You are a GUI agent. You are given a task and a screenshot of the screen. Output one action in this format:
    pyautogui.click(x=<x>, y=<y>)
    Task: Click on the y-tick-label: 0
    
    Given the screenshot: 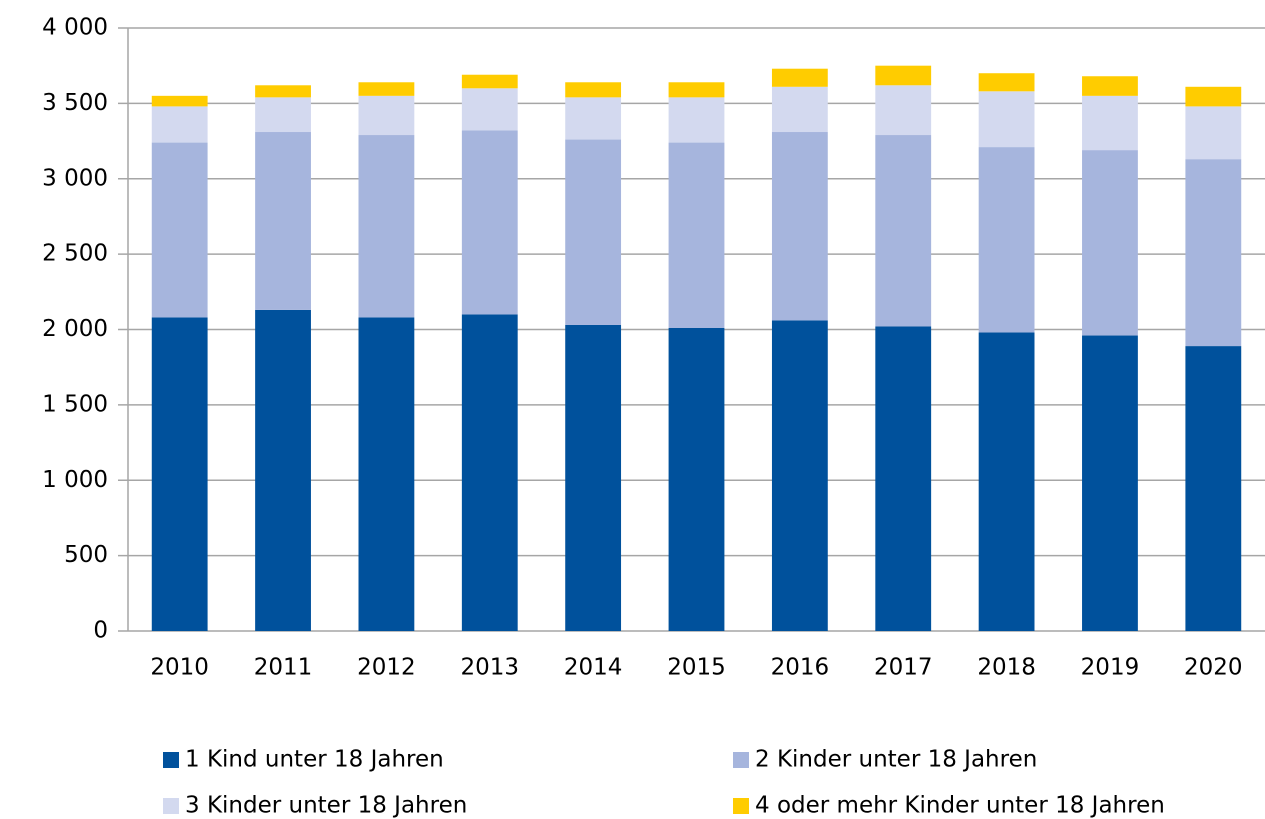 What is the action you would take?
    pyautogui.click(x=100, y=631)
    